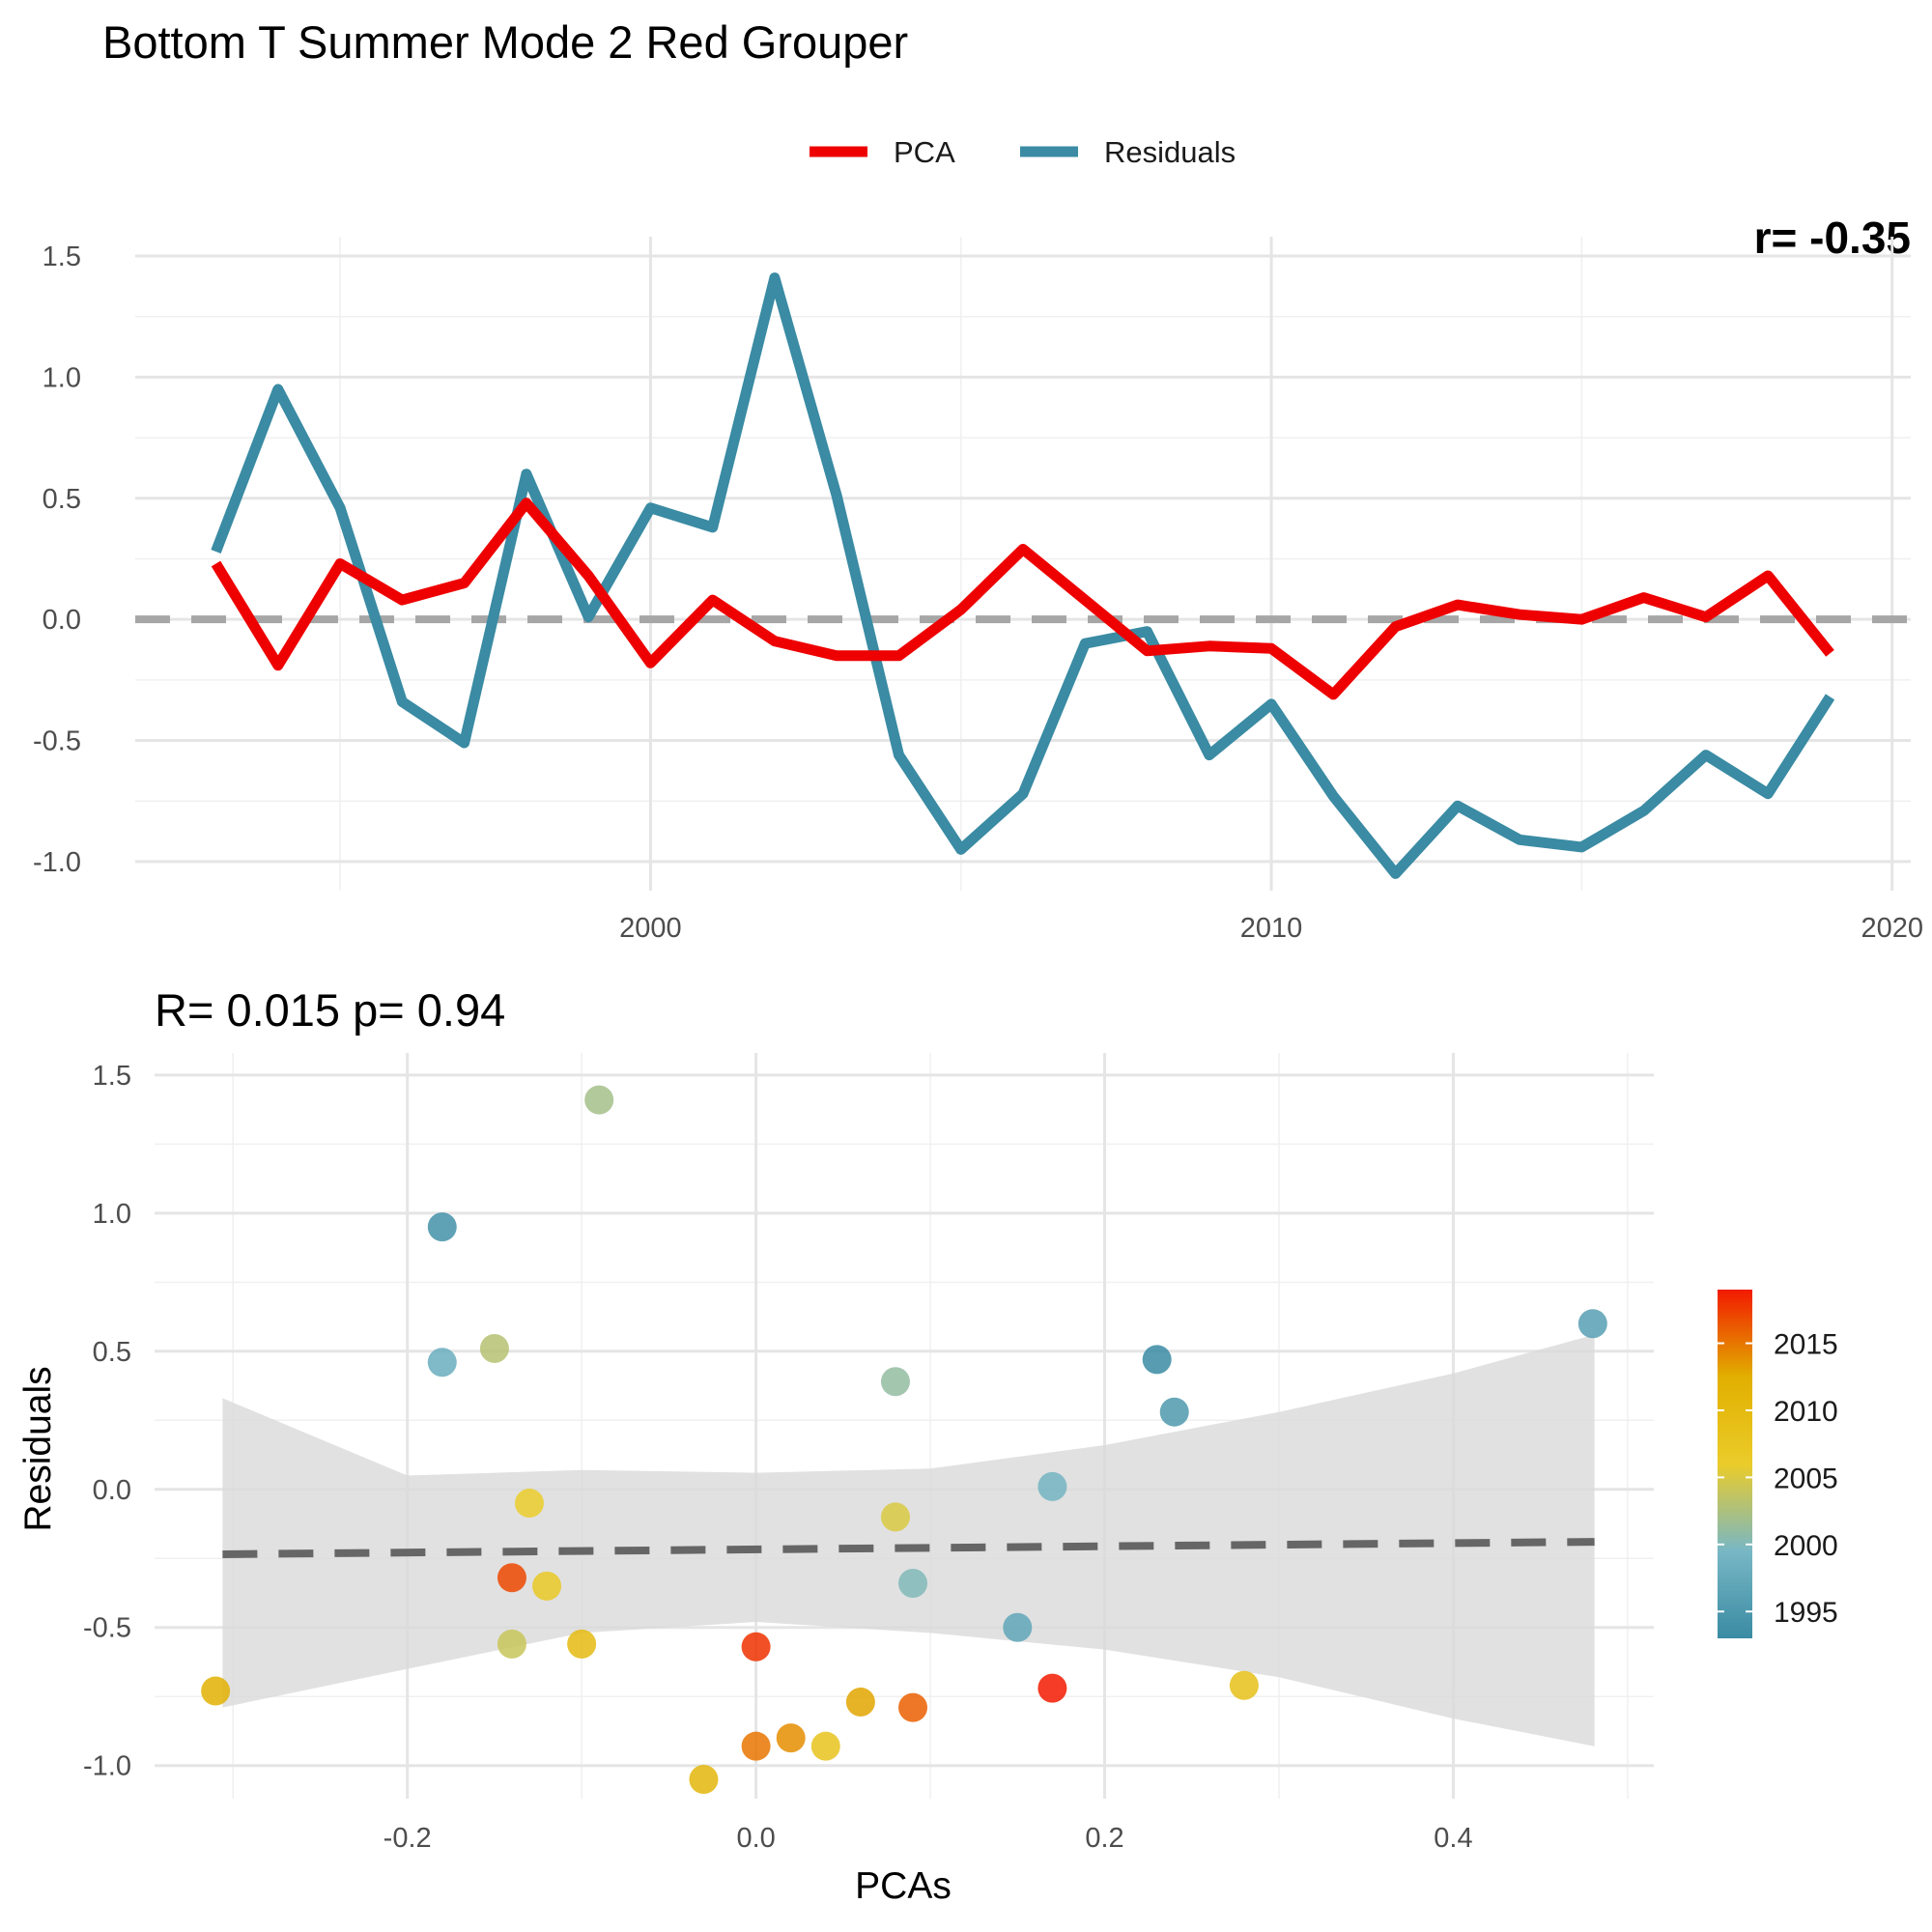 The width and height of the screenshot is (1932, 1932). What do you see at coordinates (1806, 1412) in the screenshot?
I see `colorbar-tick-label: 2010` at bounding box center [1806, 1412].